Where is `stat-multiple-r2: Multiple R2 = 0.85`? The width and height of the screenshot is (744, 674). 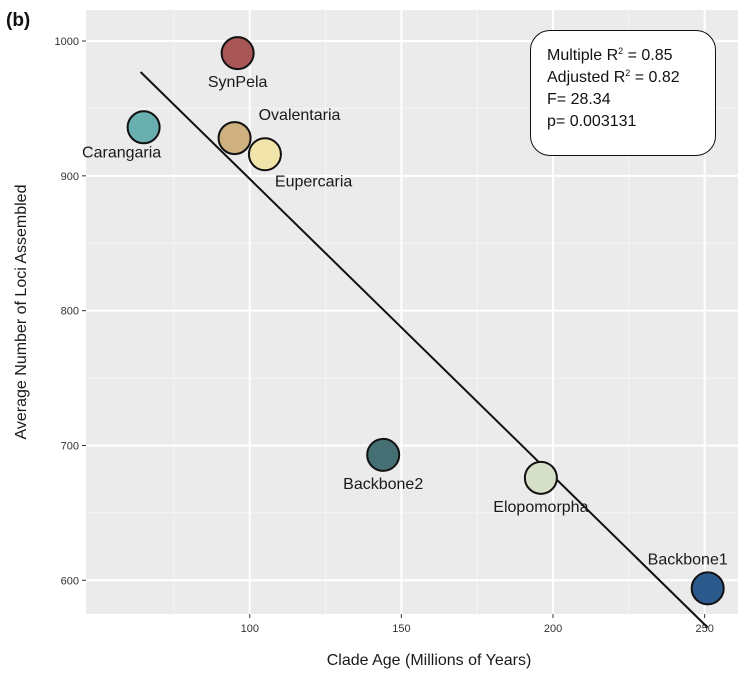
stat-multiple-r2: Multiple R2 = 0.85 is located at coordinates (610, 55).